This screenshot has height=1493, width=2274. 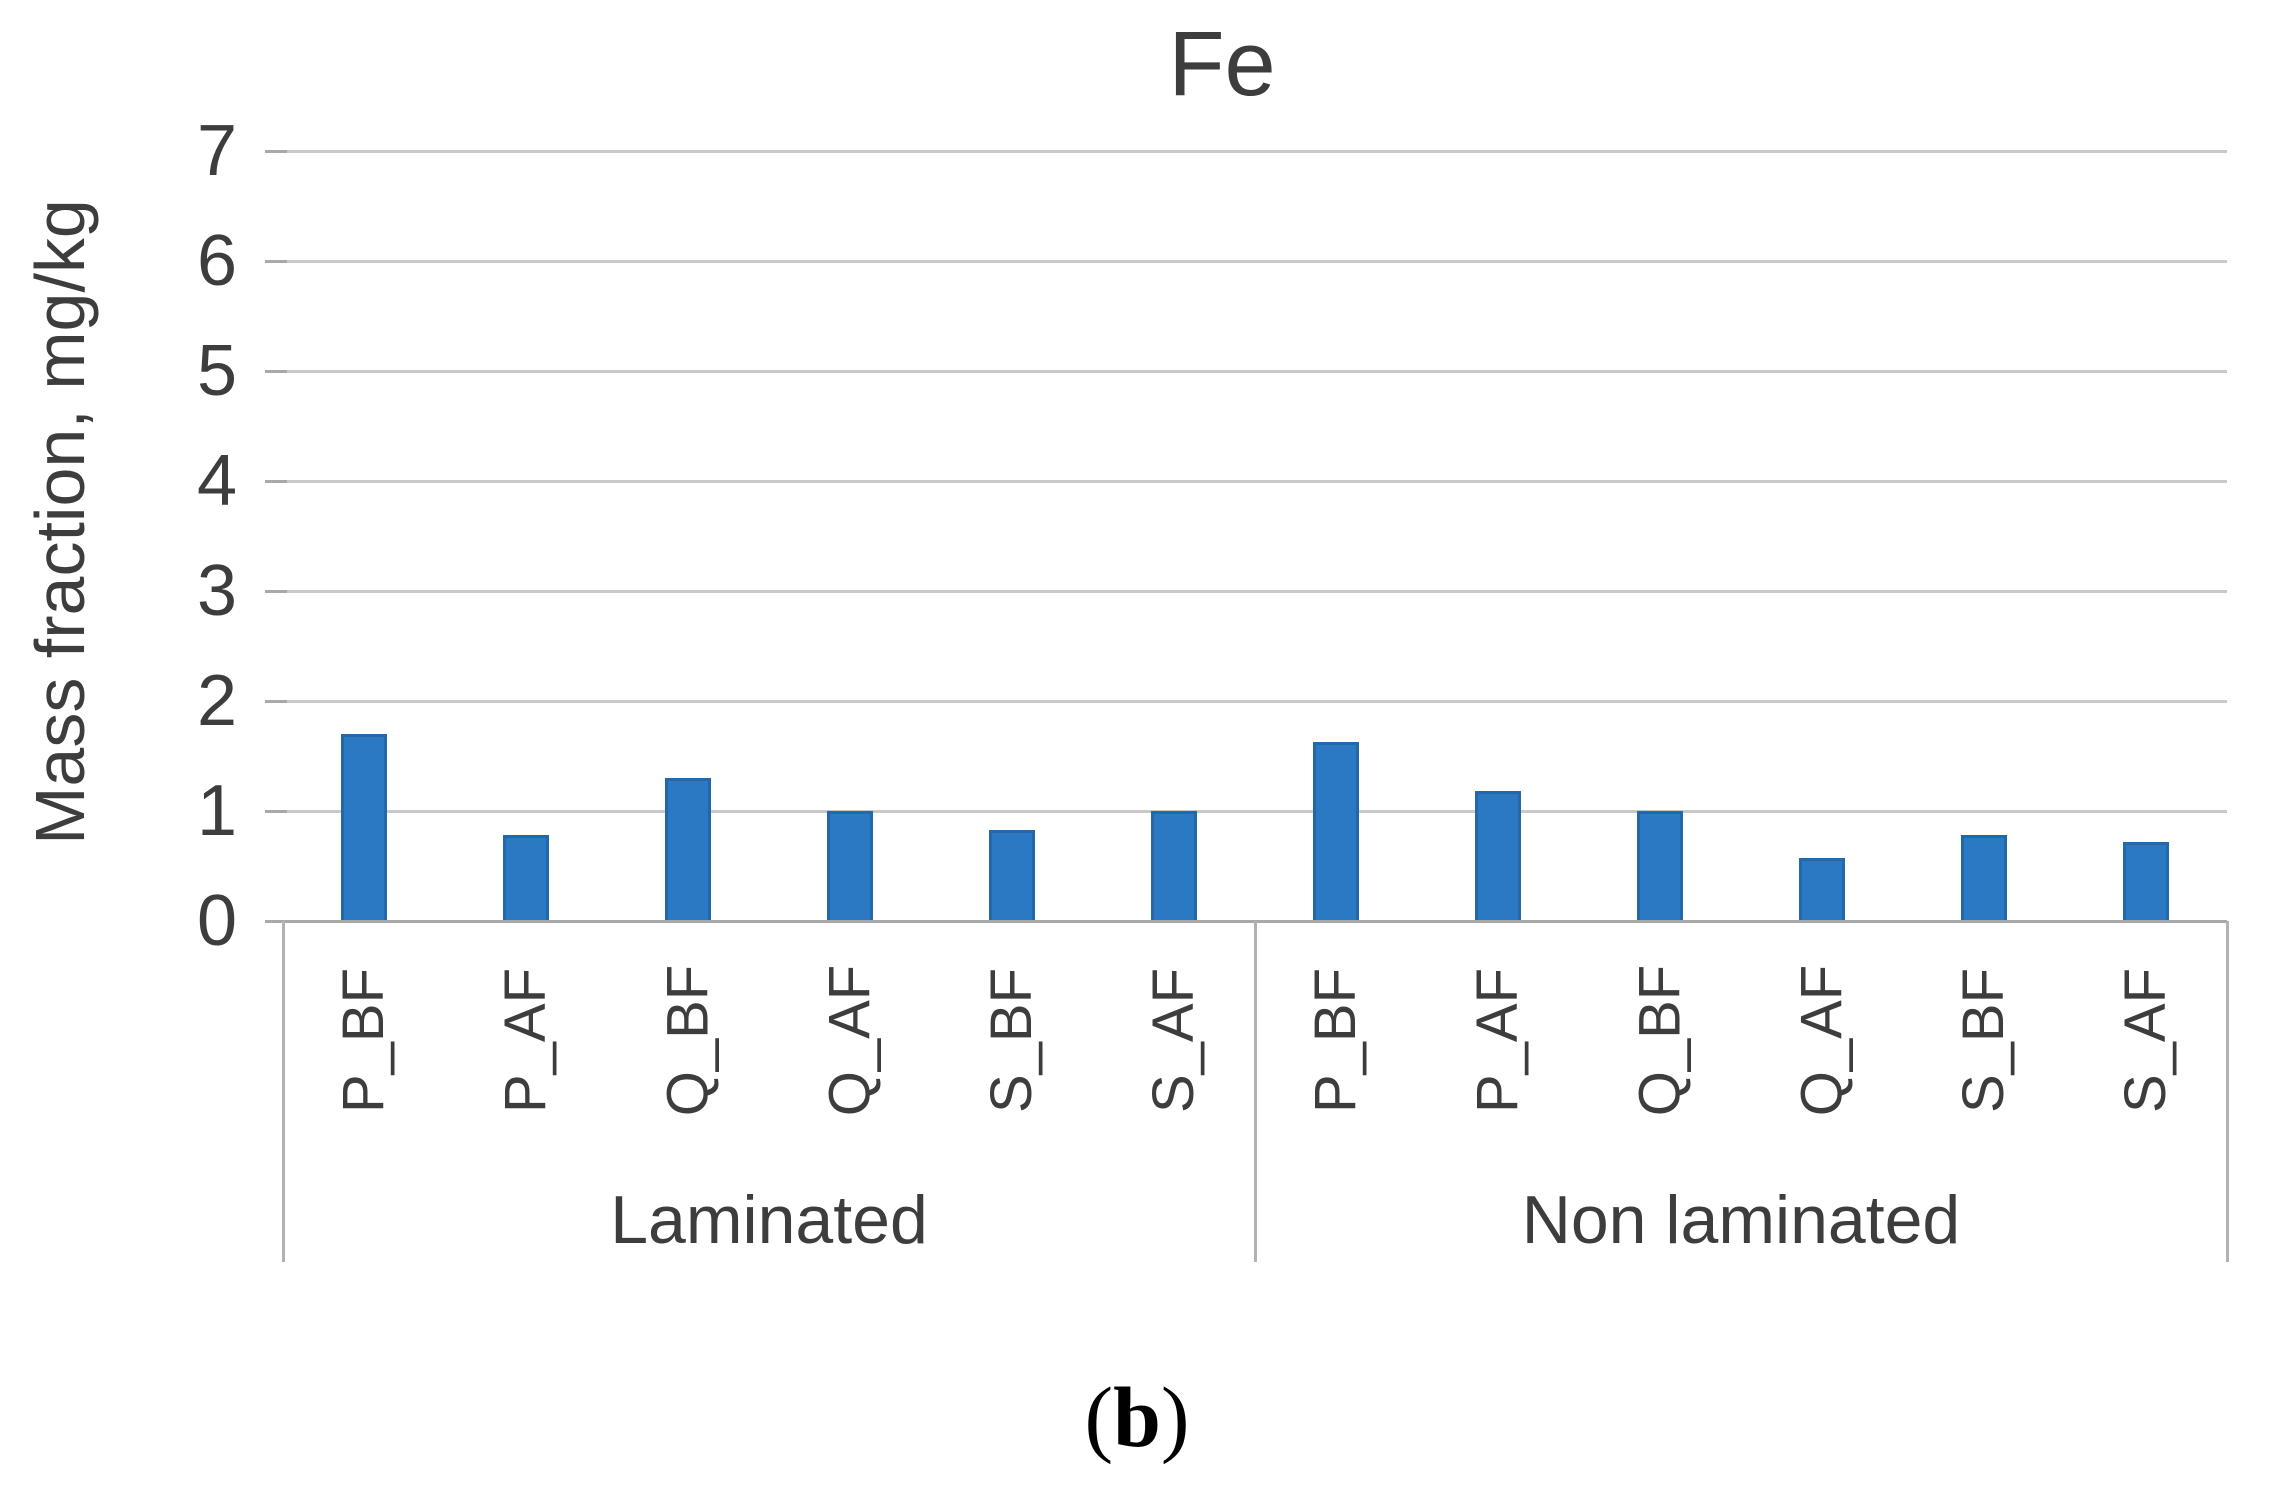 What do you see at coordinates (1336, 831) in the screenshot?
I see `bar-P_BF-non-laminated` at bounding box center [1336, 831].